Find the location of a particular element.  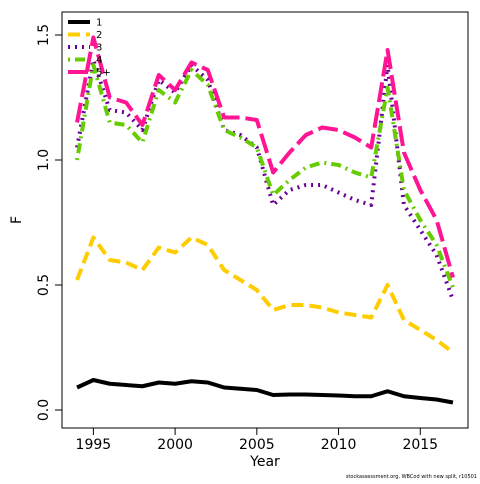

y-tick-label: 0.5 is located at coordinates (44, 285).